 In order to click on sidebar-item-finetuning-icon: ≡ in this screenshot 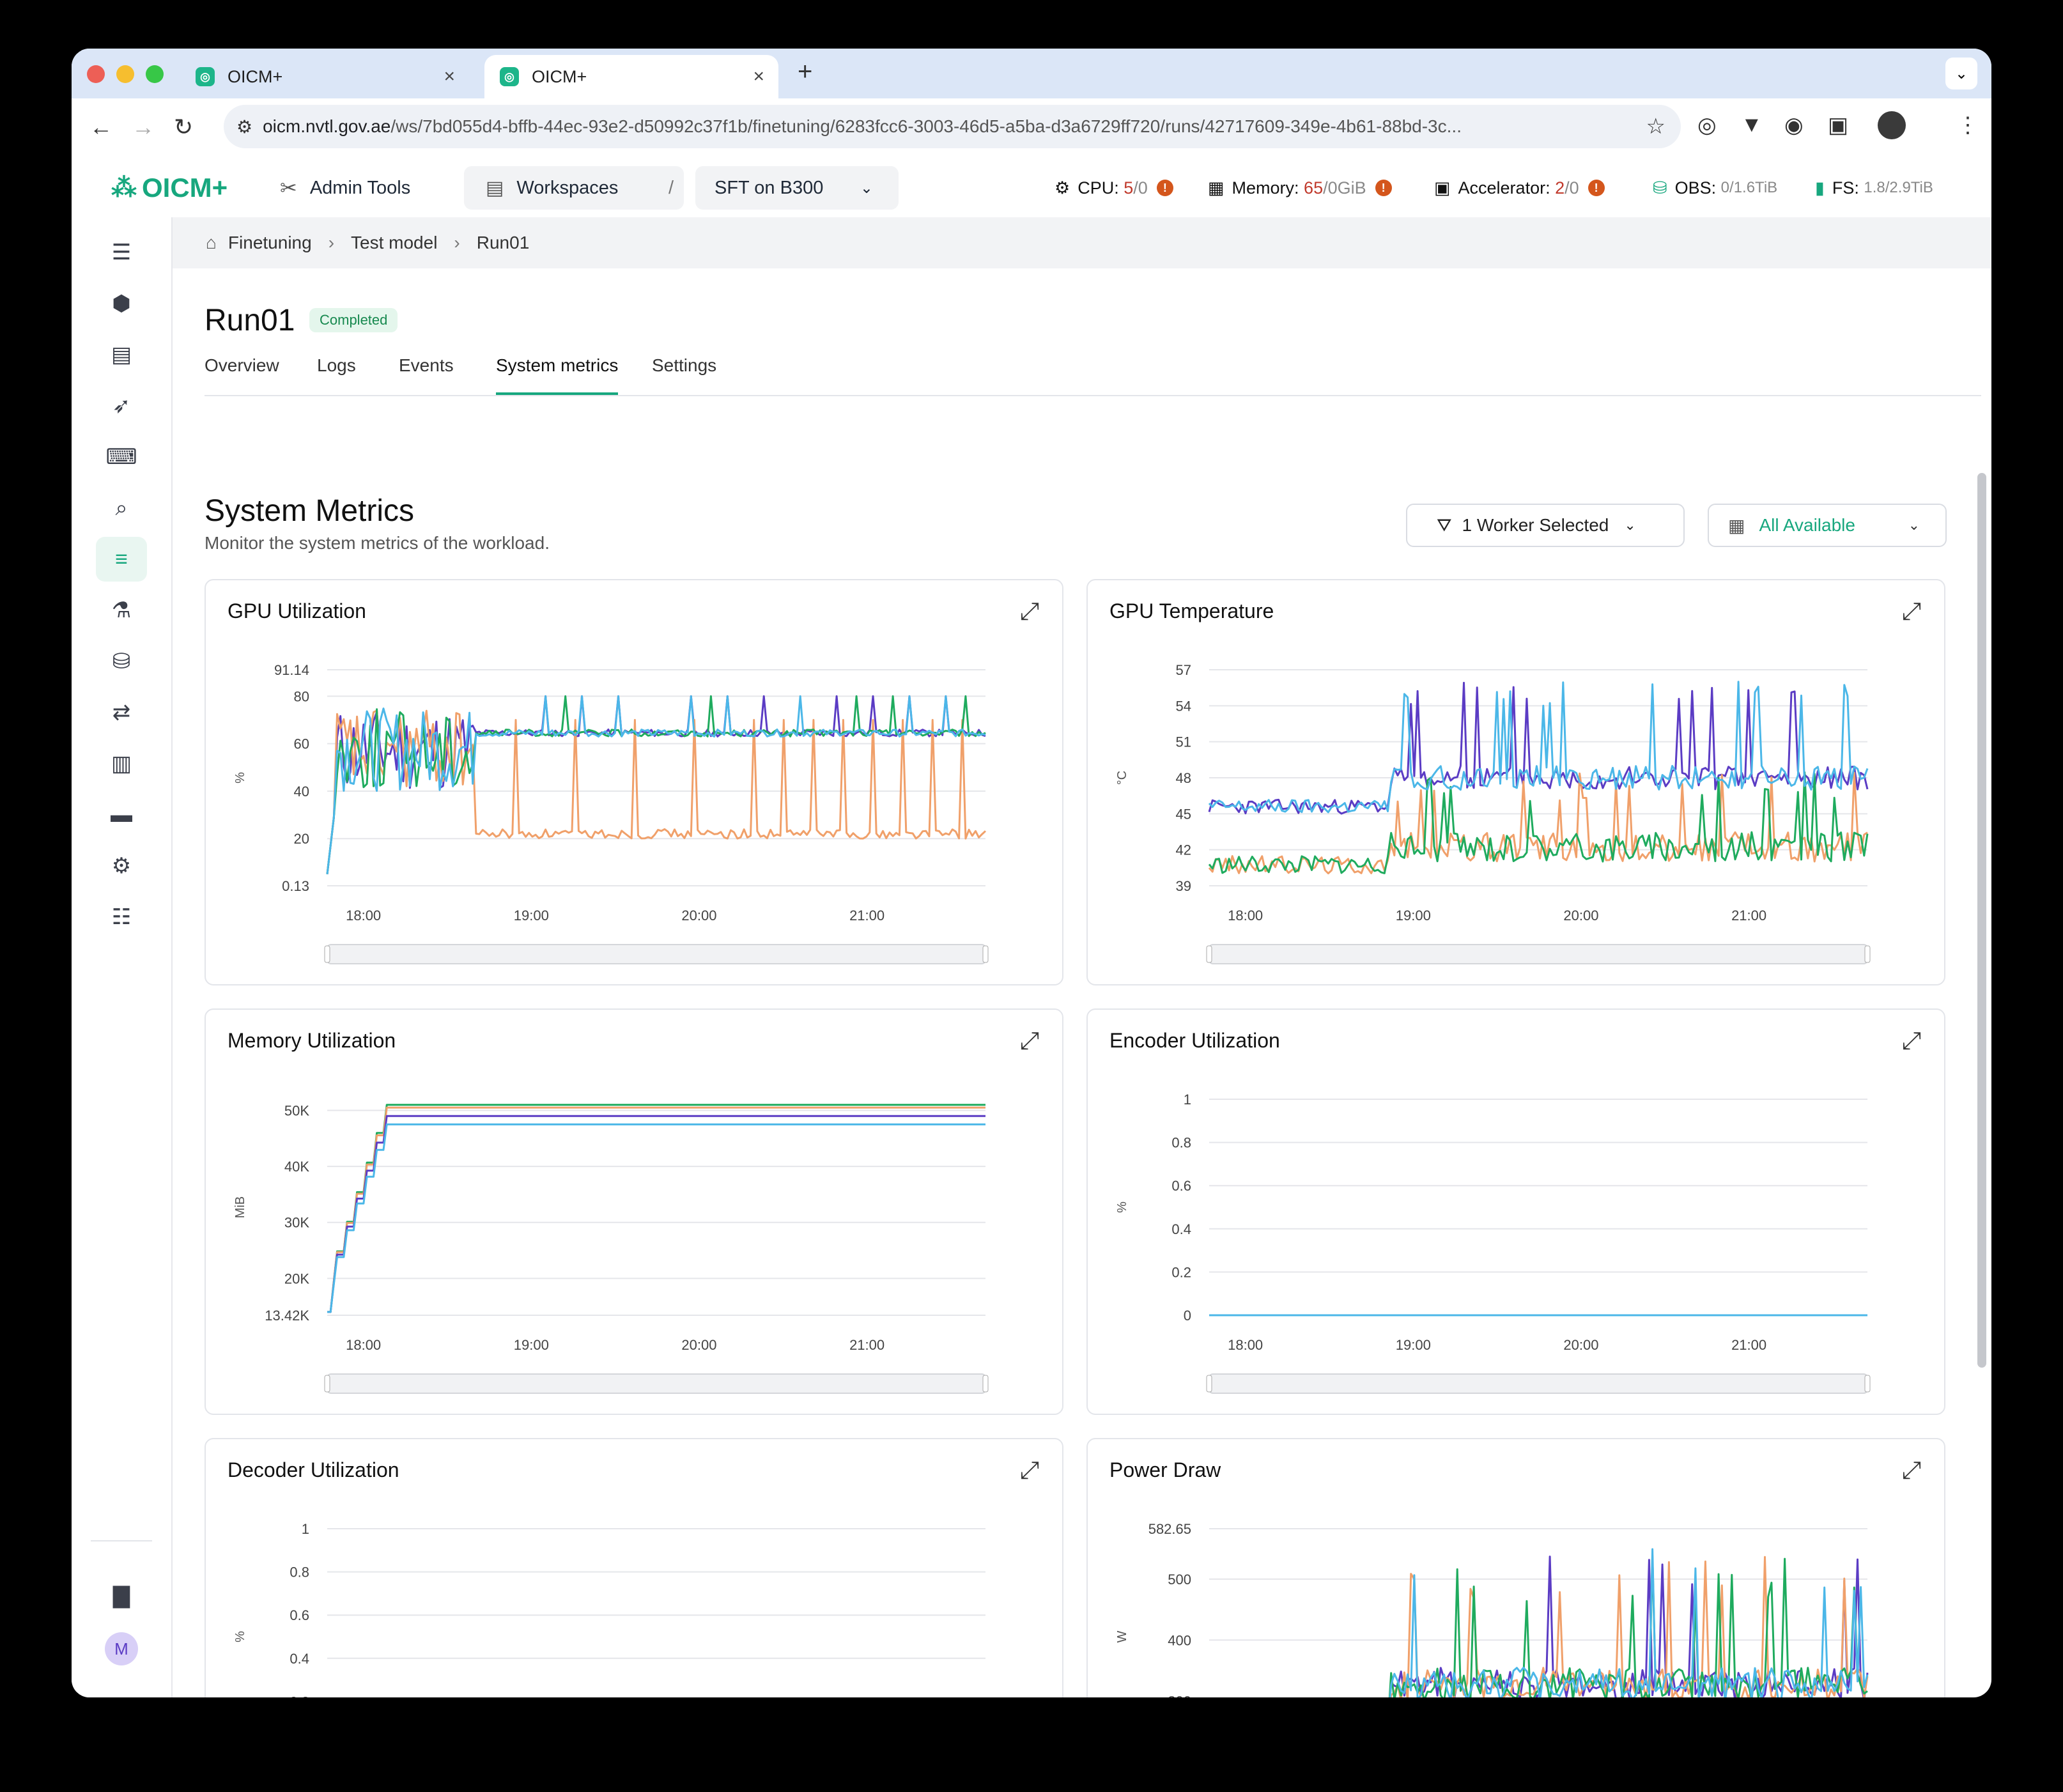, I will do `click(121, 559)`.